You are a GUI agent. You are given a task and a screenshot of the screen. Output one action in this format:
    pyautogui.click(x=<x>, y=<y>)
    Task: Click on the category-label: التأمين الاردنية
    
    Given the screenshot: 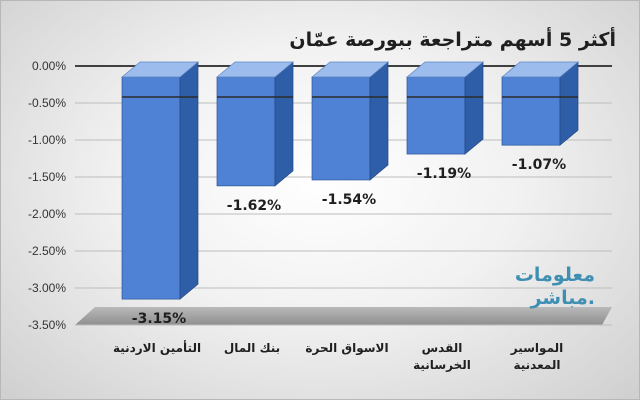 What is the action you would take?
    pyautogui.click(x=157, y=347)
    